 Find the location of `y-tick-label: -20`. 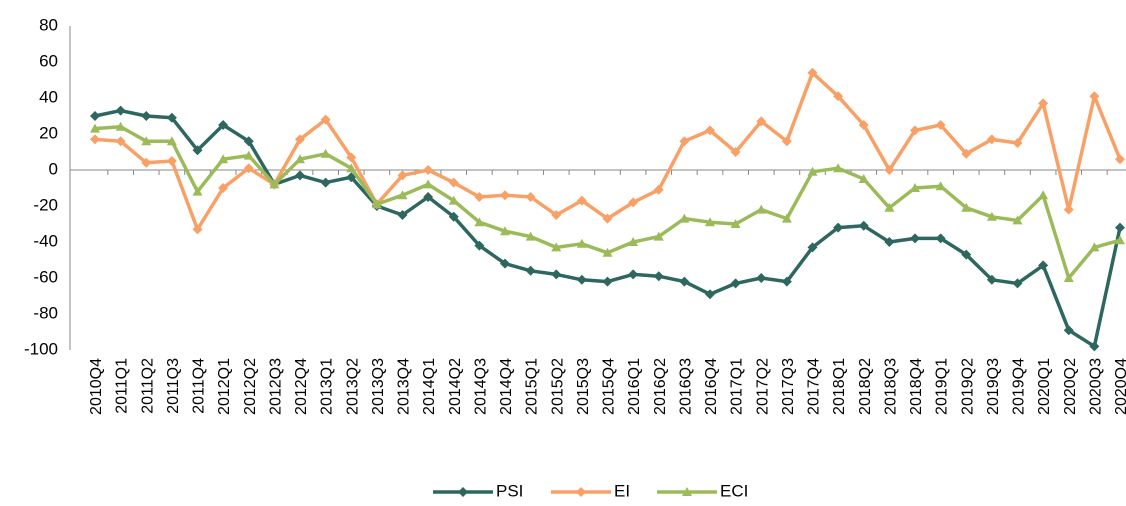

y-tick-label: -20 is located at coordinates (45, 204).